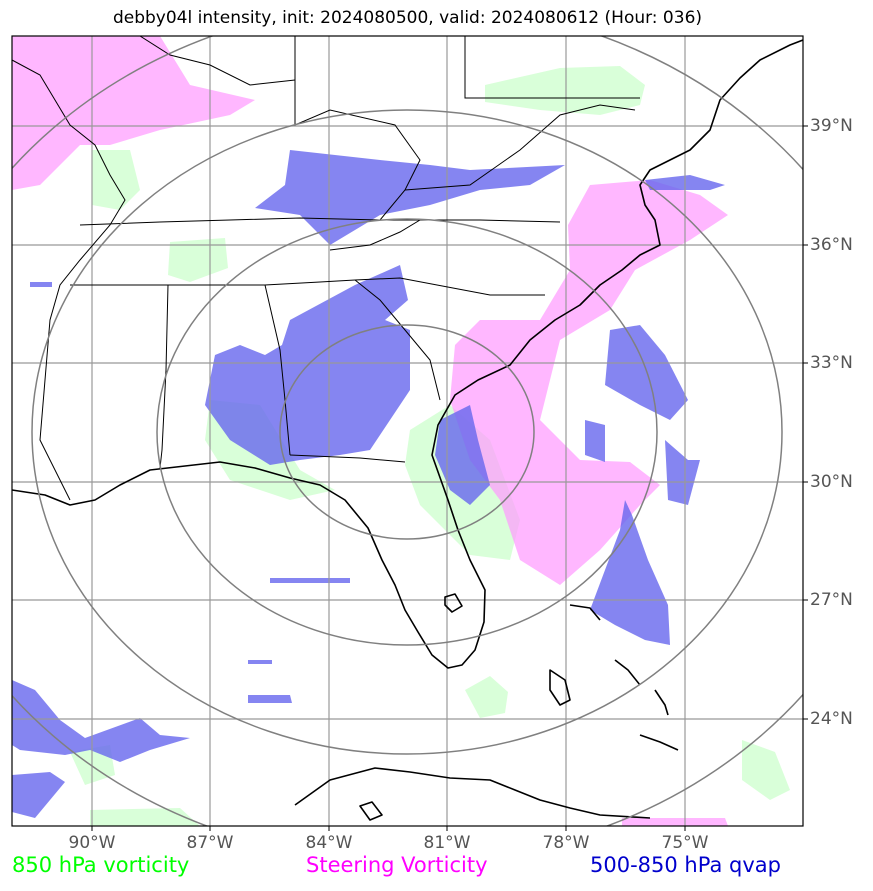 This screenshot has width=873, height=891. I want to click on lat-label-36n: 36°N, so click(831, 245).